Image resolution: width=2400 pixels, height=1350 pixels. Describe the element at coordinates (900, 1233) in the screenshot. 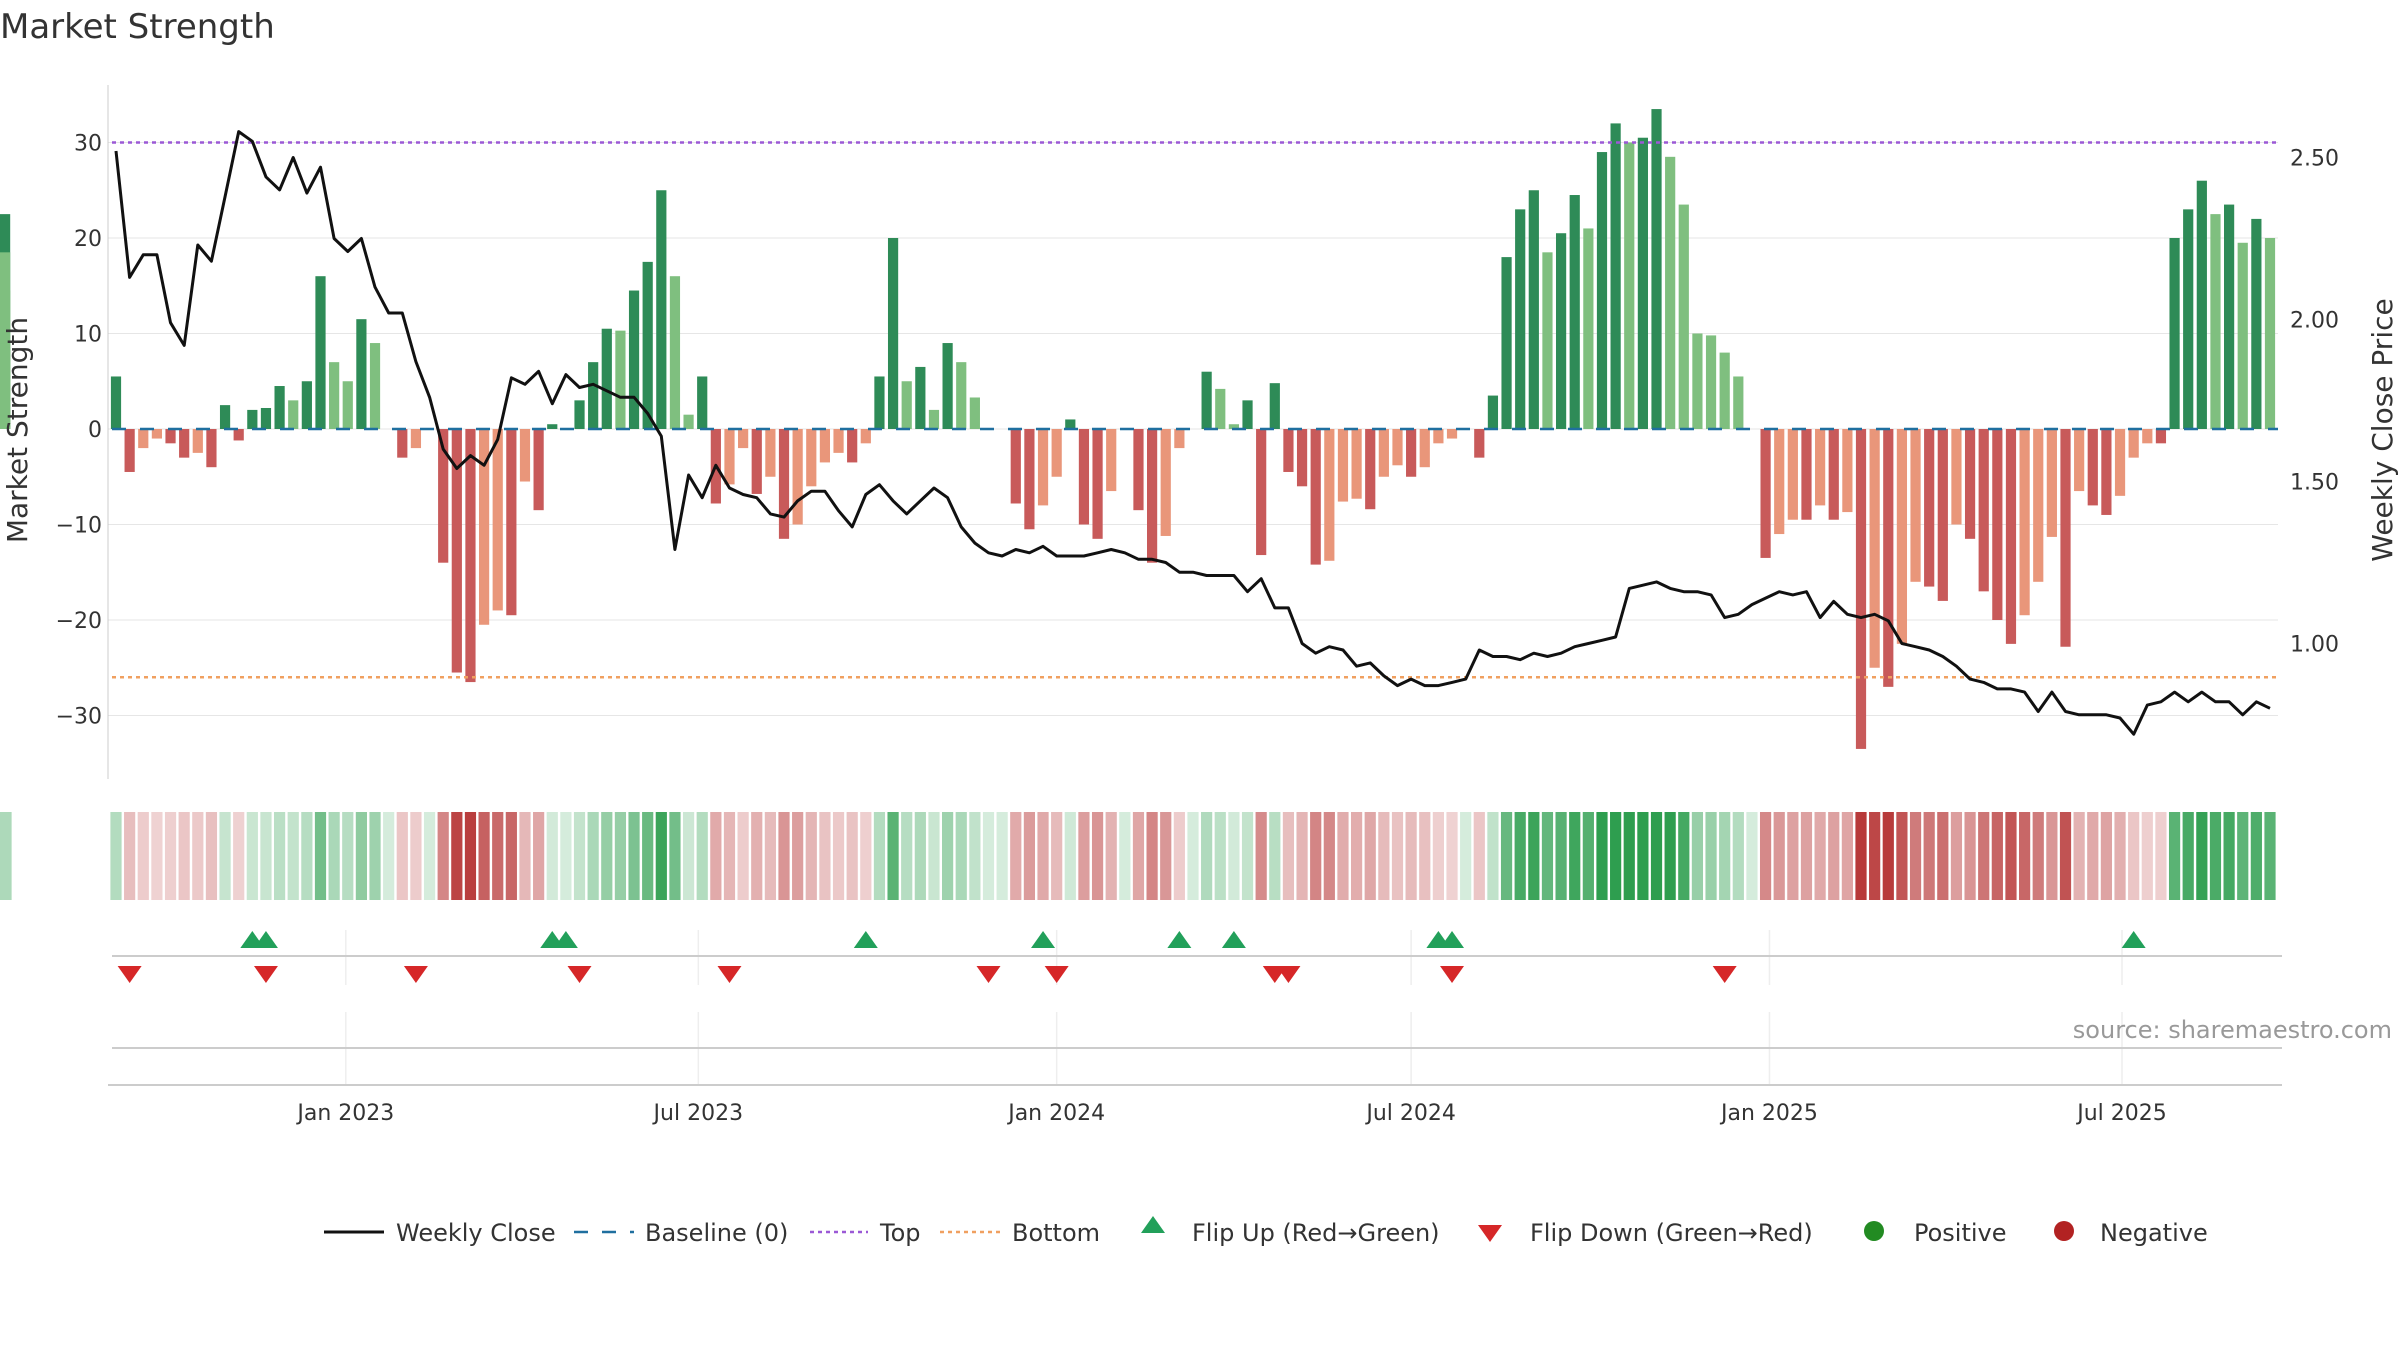

I see `legend-top-label: Top` at that location.